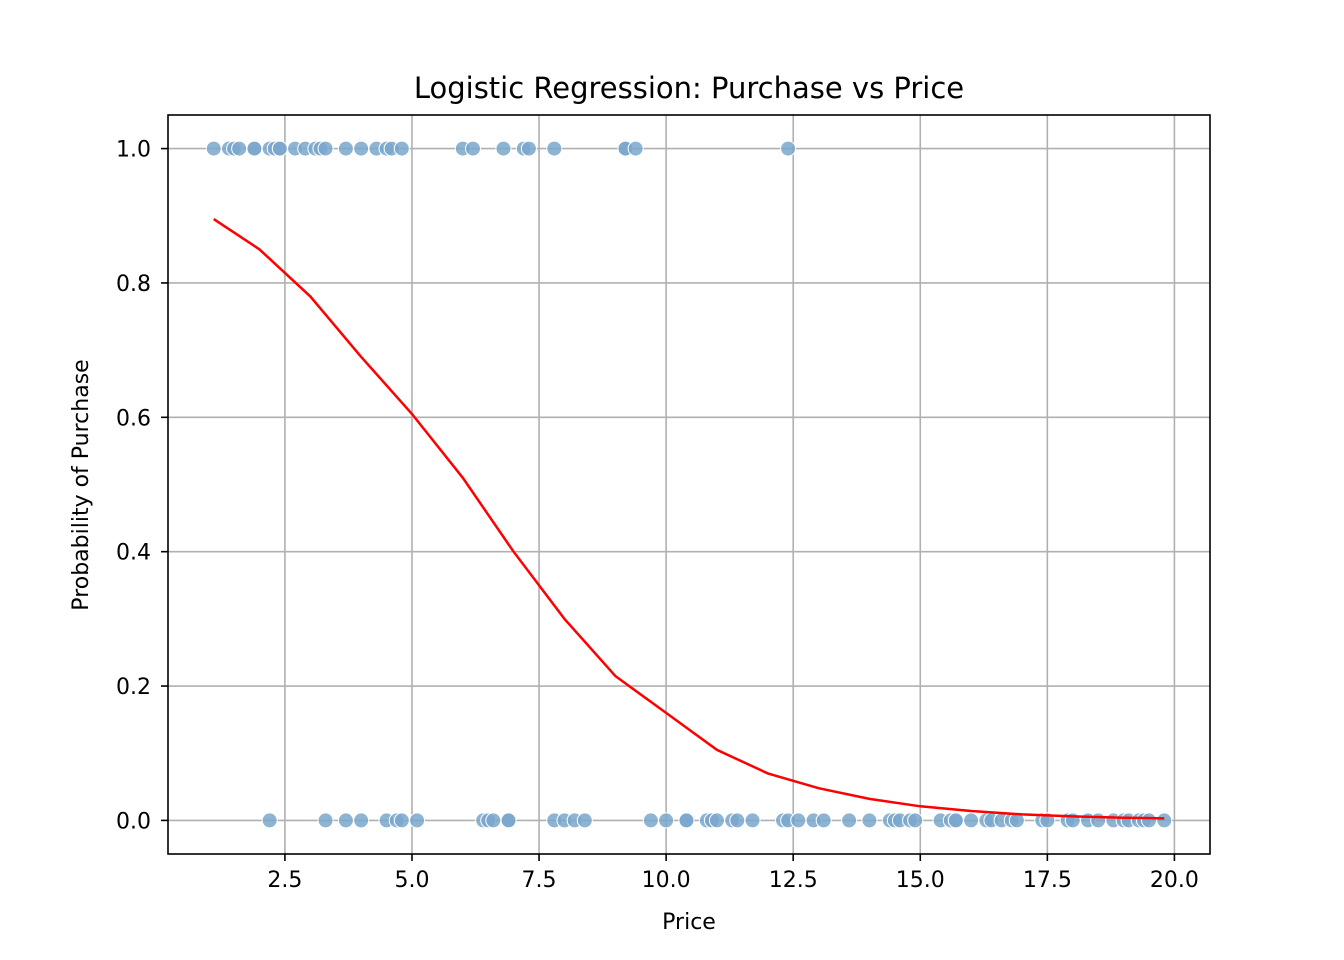  I want to click on x-tick-label: 2.5, so click(284, 880).